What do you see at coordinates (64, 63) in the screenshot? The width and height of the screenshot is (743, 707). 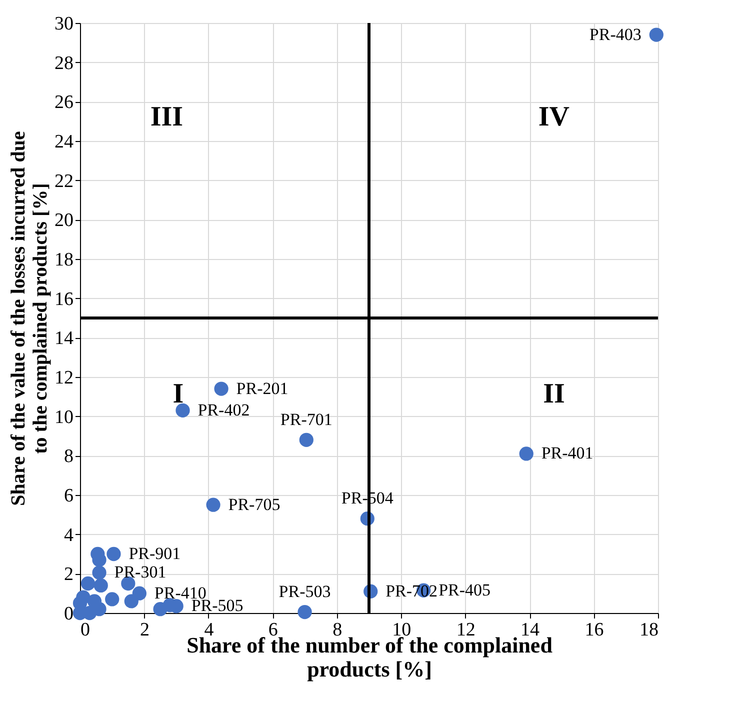 I see `y-tick-label: 28` at bounding box center [64, 63].